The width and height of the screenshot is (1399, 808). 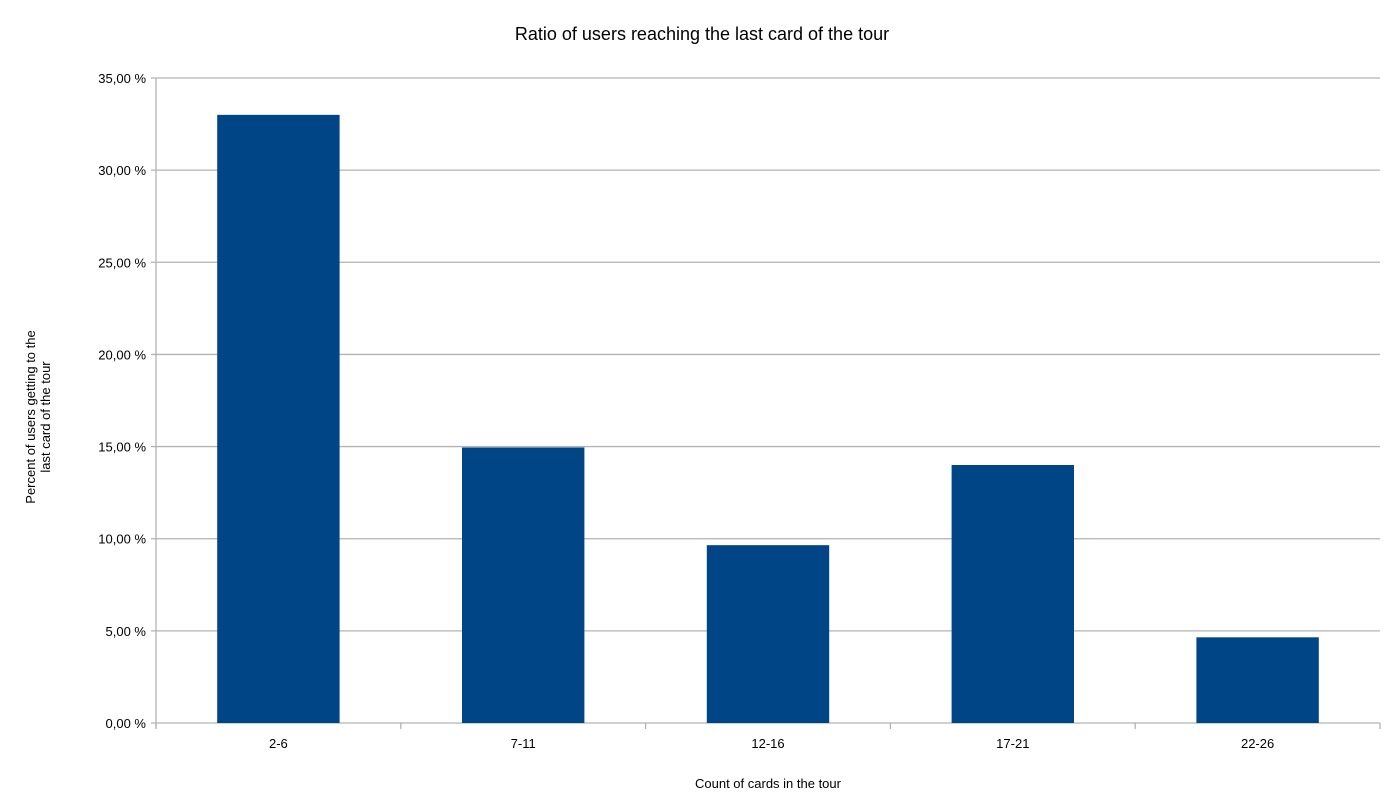 What do you see at coordinates (278, 743) in the screenshot?
I see `x-tick-label: 2-6` at bounding box center [278, 743].